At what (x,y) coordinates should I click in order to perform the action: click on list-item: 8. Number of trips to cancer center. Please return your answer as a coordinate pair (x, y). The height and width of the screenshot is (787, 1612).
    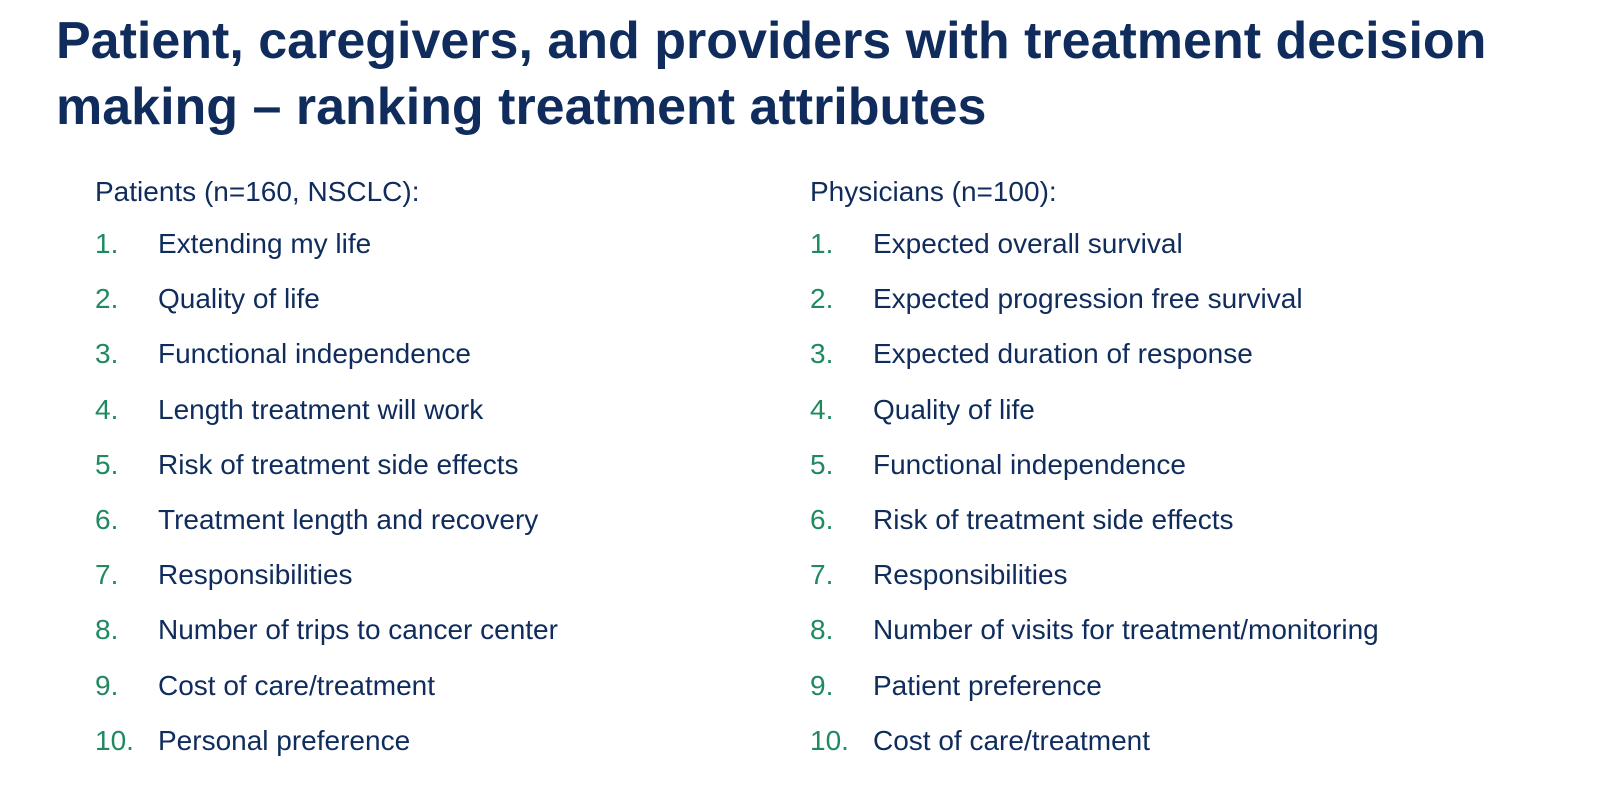
    Looking at the image, I should click on (435, 629).